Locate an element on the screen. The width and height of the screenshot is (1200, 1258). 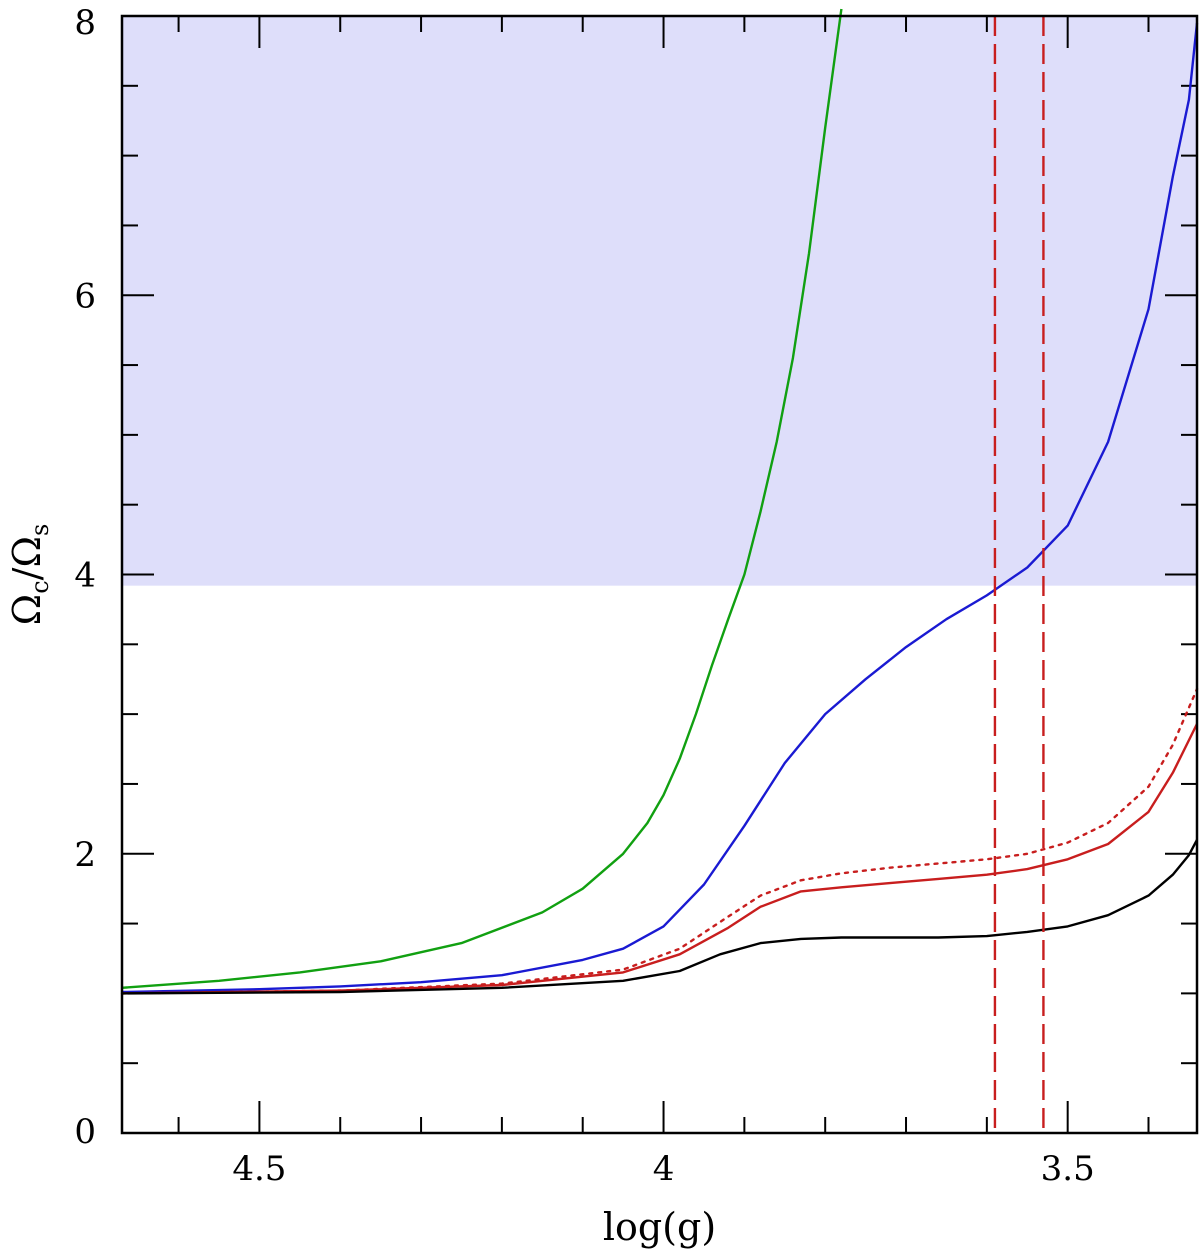
y-tick-label: 4 is located at coordinates (85, 576).